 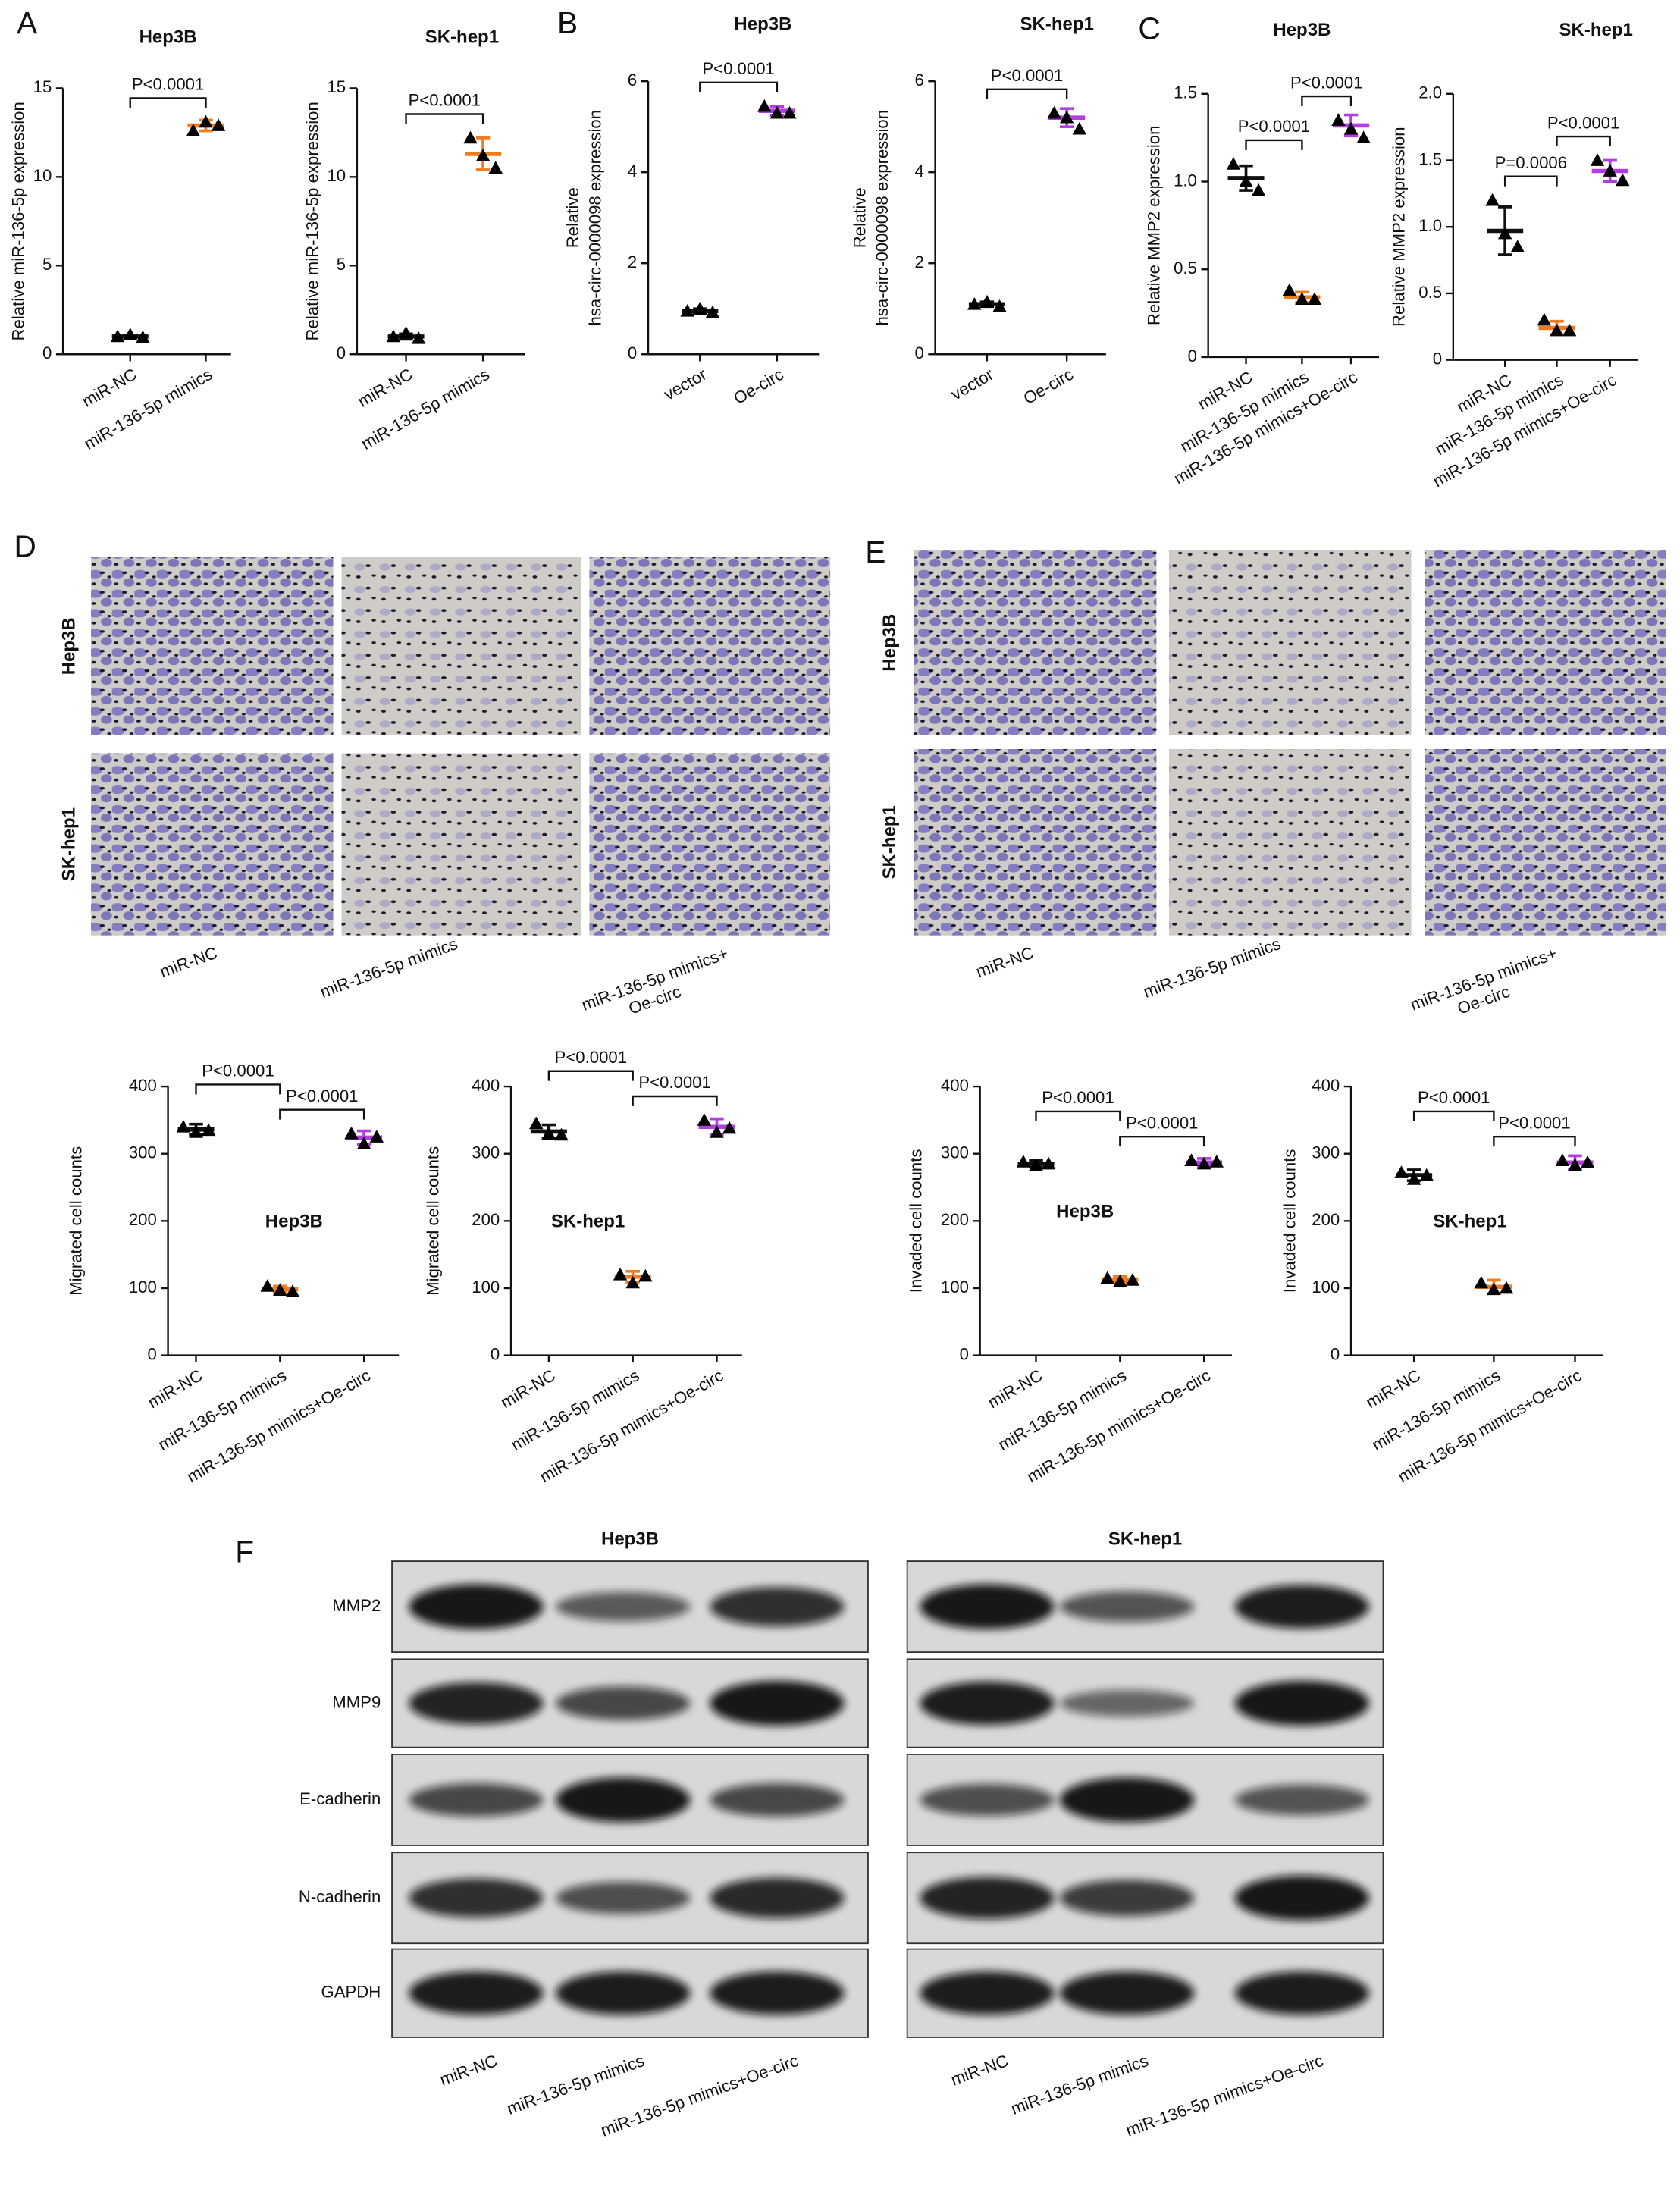 I want to click on p-value: P=0.0006, so click(x=1531, y=162).